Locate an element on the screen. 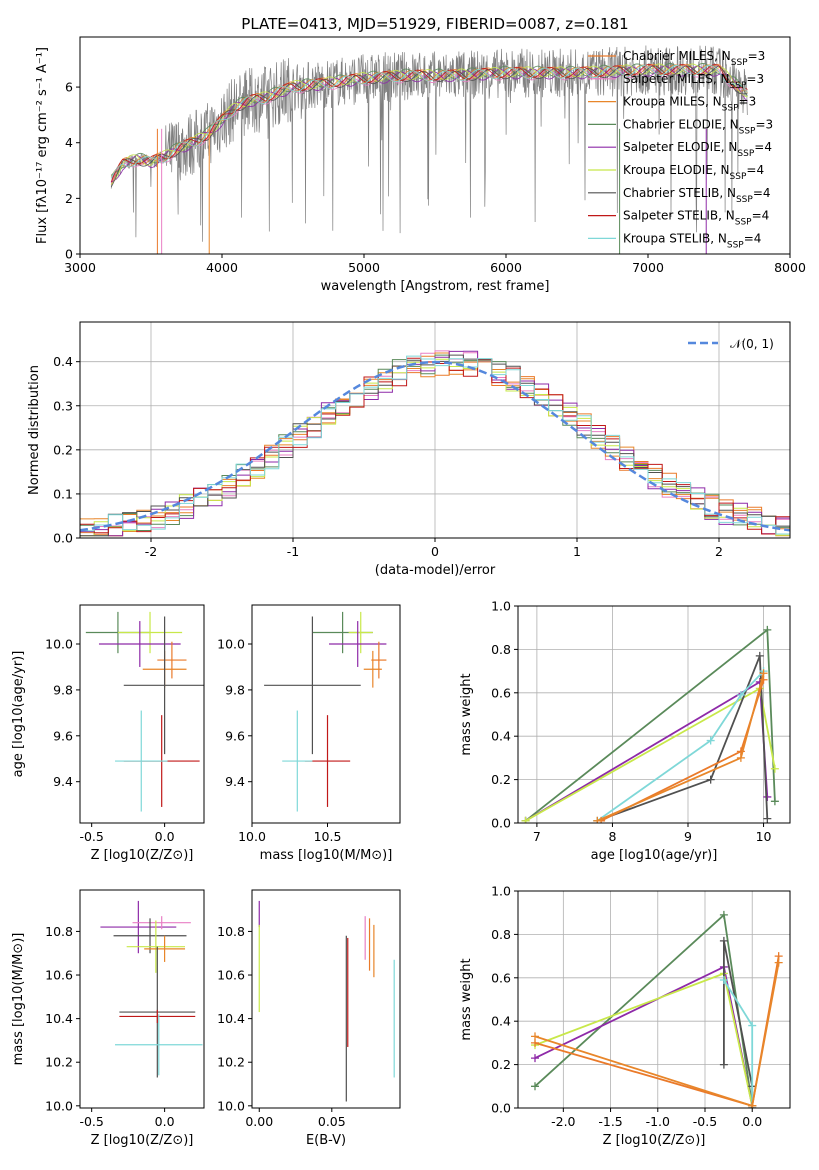 The width and height of the screenshot is (819, 1170). legend-entry: Salpeter STELIB, NSSP=4 is located at coordinates (696, 218).